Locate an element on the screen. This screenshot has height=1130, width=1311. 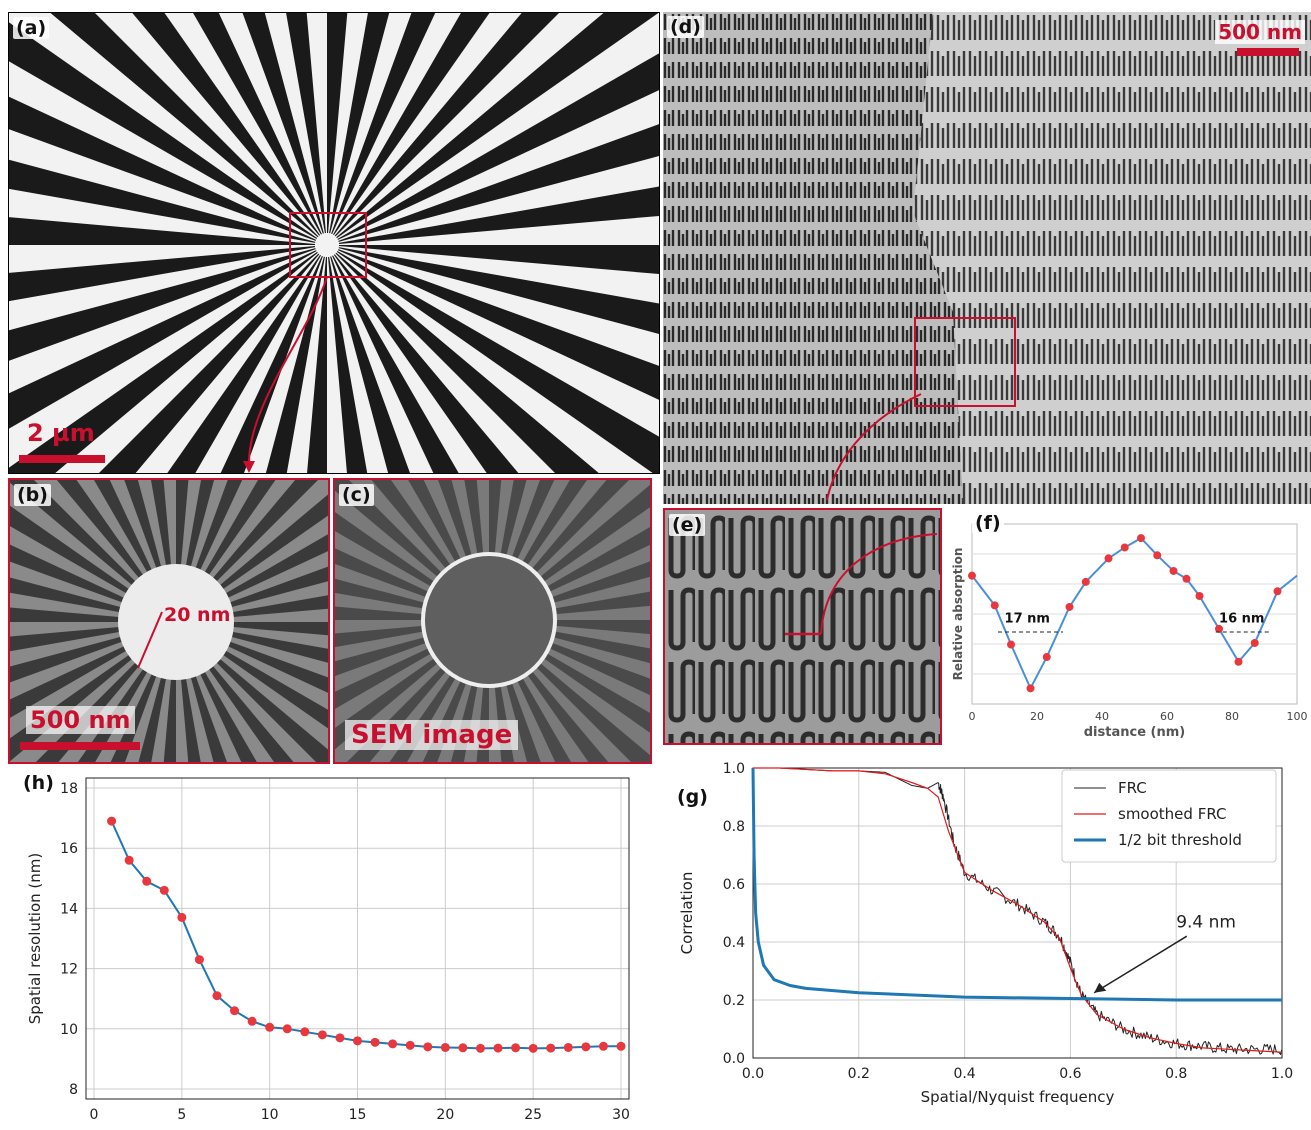
threshold-line-g is located at coordinates (1016, 884).